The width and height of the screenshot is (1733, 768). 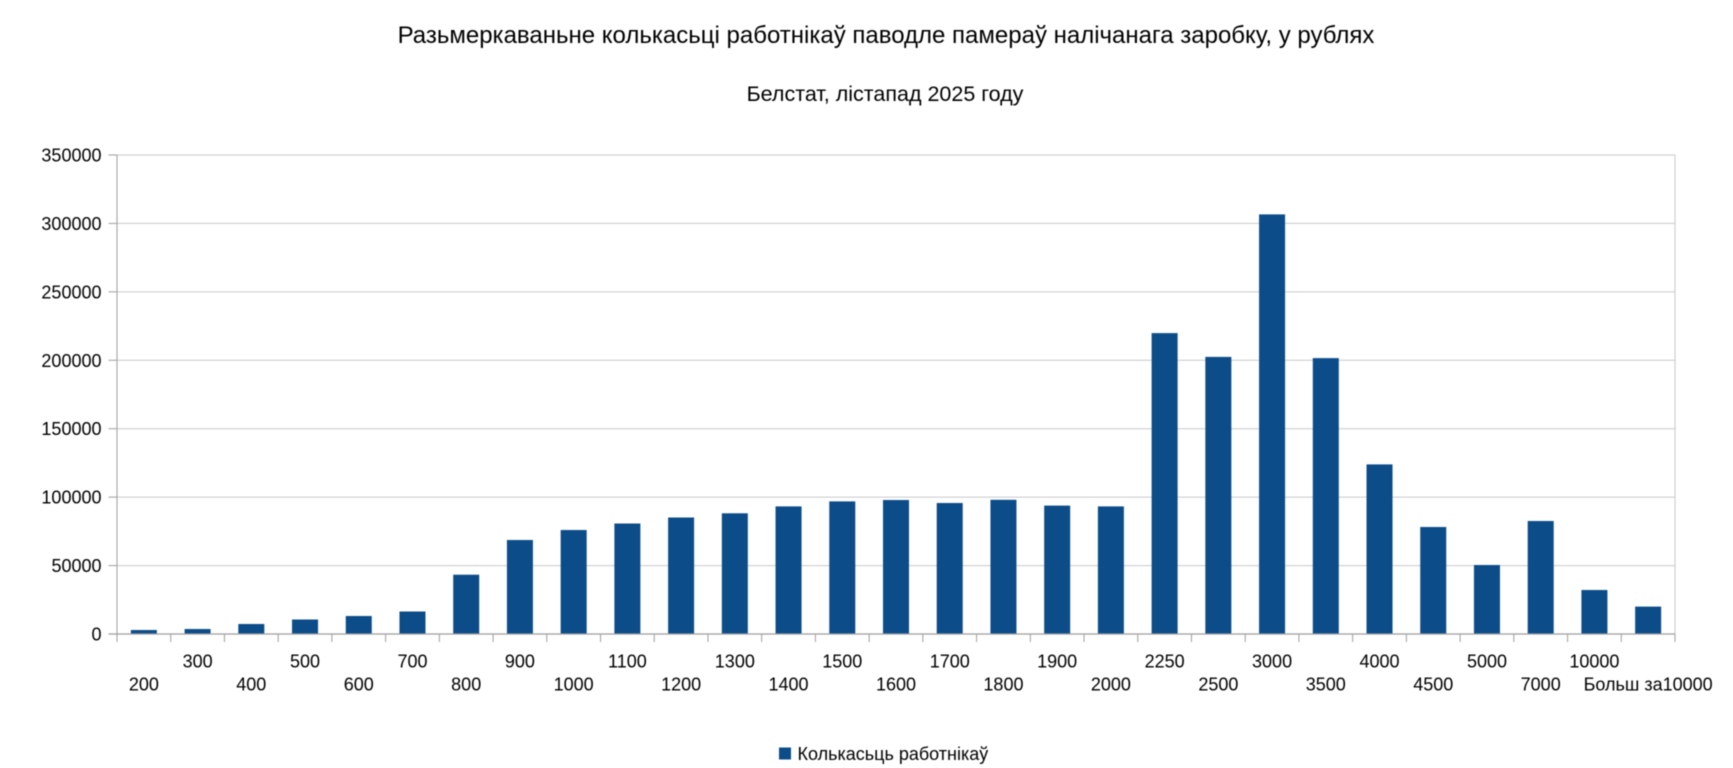 I want to click on svg-text: 800, so click(x=466, y=685).